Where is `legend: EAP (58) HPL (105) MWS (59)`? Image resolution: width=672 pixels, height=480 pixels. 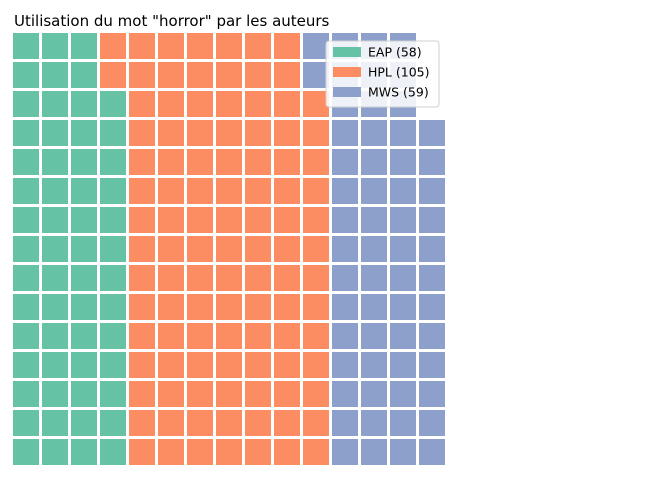
legend: EAP (58) HPL (105) MWS (59) is located at coordinates (382, 74).